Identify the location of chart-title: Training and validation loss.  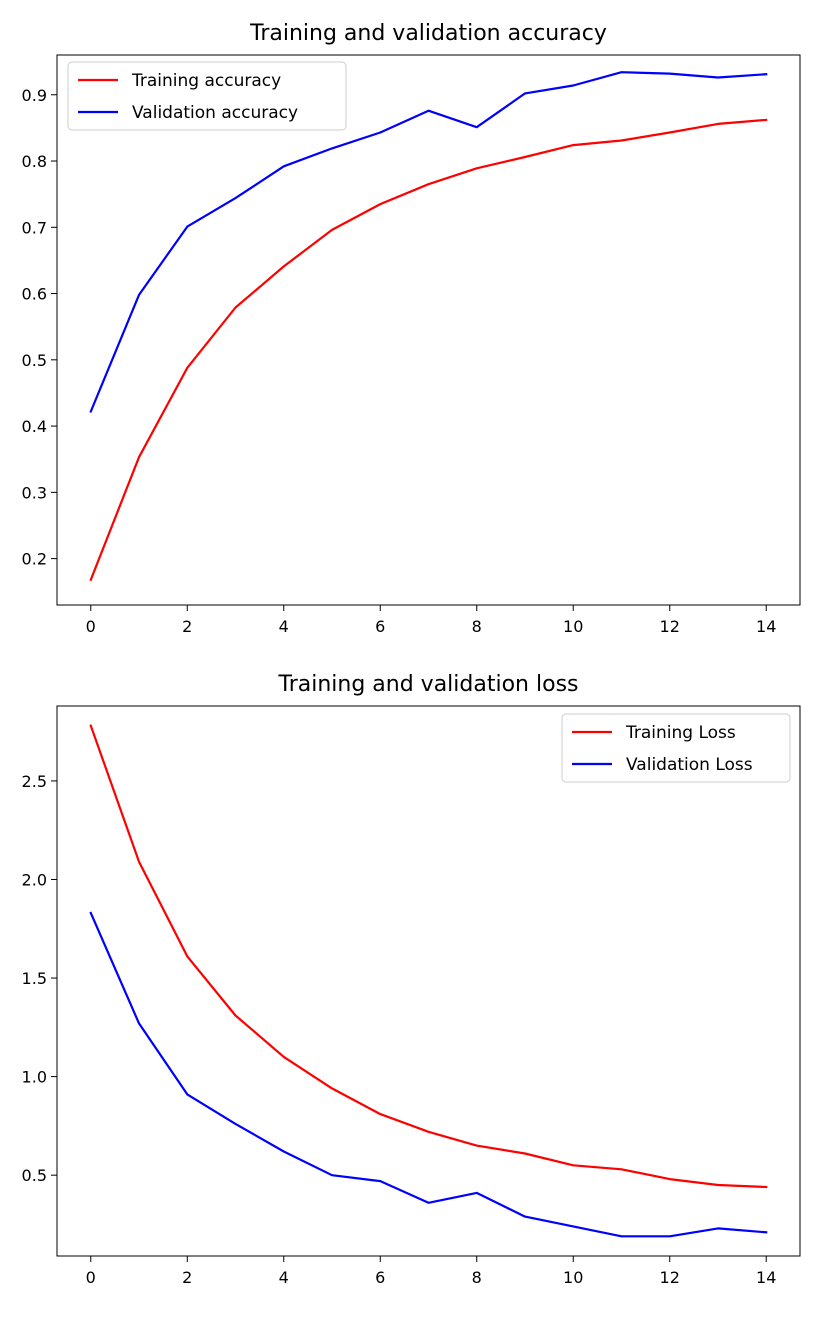
(428, 684).